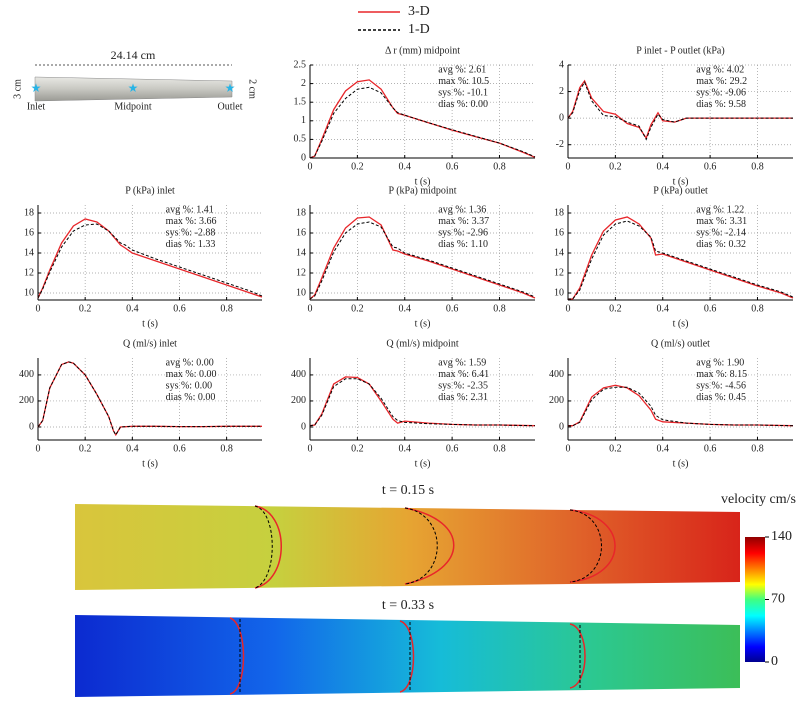 The height and width of the screenshot is (705, 800). What do you see at coordinates (133, 89) in the screenshot?
I see `vessel` at bounding box center [133, 89].